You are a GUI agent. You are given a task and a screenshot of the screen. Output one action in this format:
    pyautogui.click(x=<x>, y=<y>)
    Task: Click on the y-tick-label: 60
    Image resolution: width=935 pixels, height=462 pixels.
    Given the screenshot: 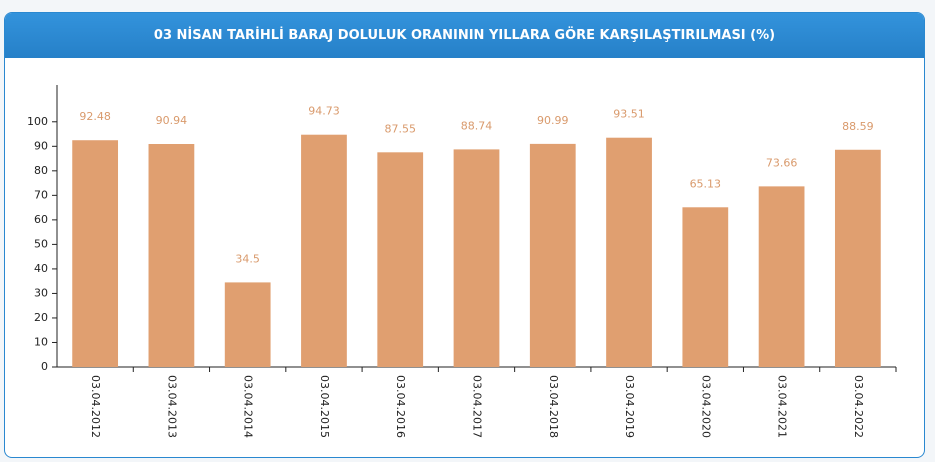 What is the action you would take?
    pyautogui.click(x=41, y=219)
    